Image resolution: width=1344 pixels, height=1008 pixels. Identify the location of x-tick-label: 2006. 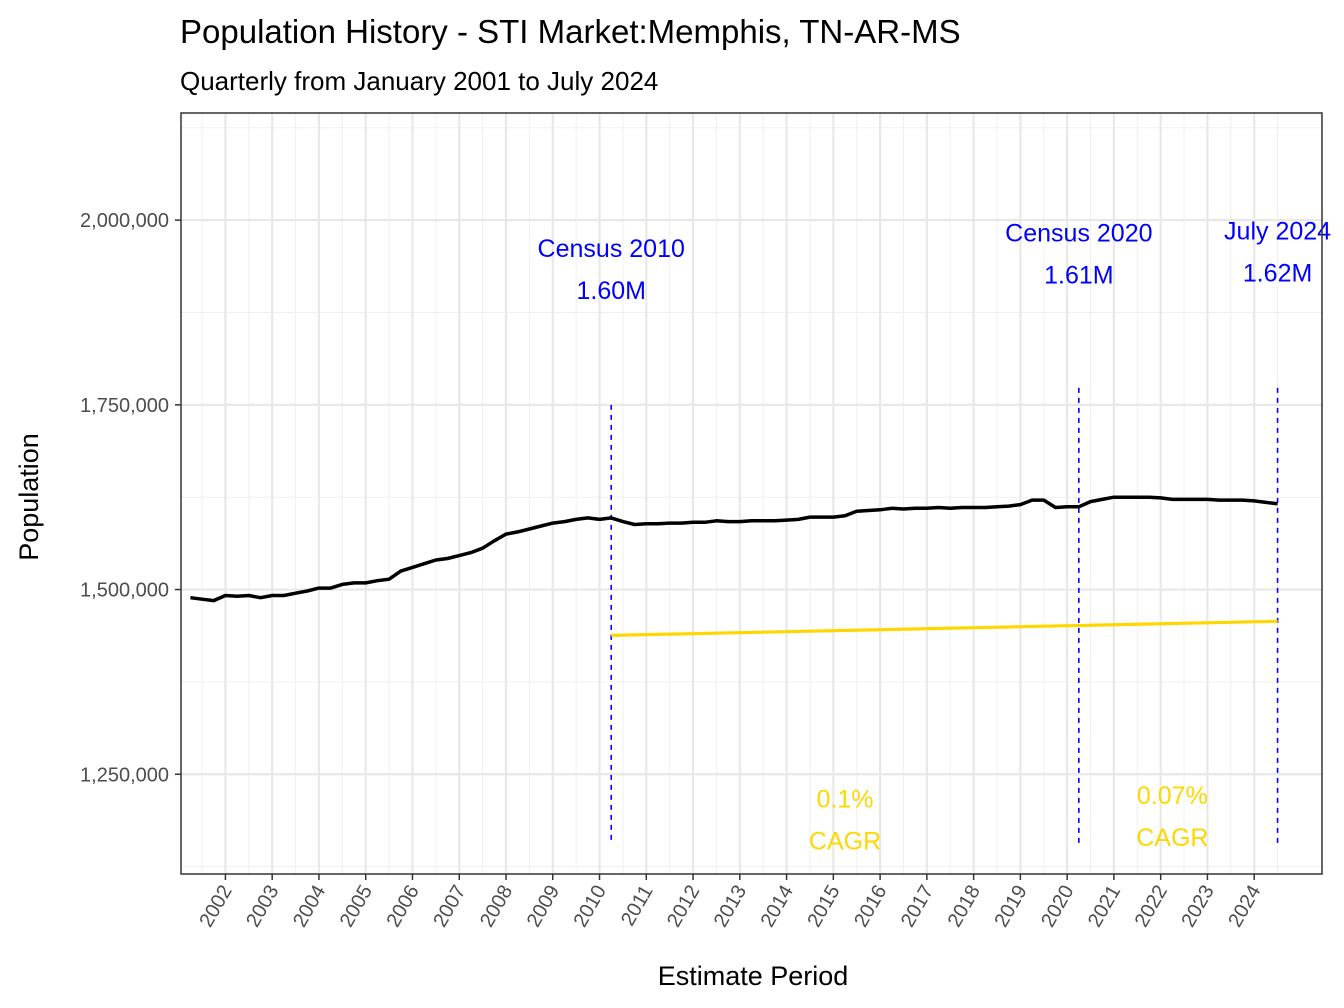
(403, 907).